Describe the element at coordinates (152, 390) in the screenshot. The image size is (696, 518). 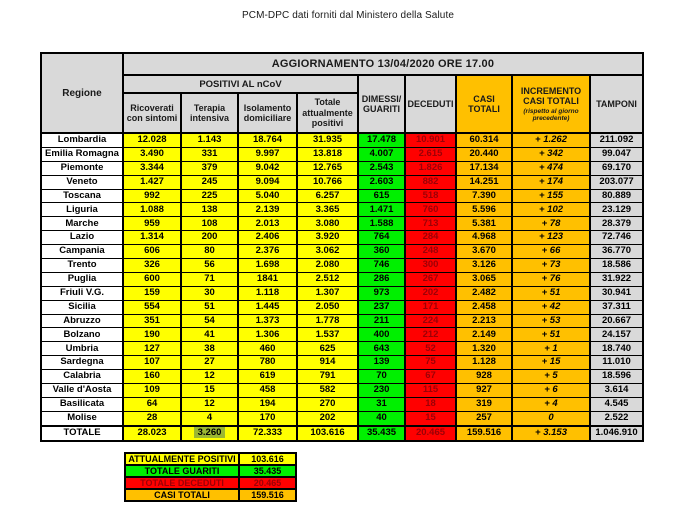
I see `ricoverati-cell: 109` at that location.